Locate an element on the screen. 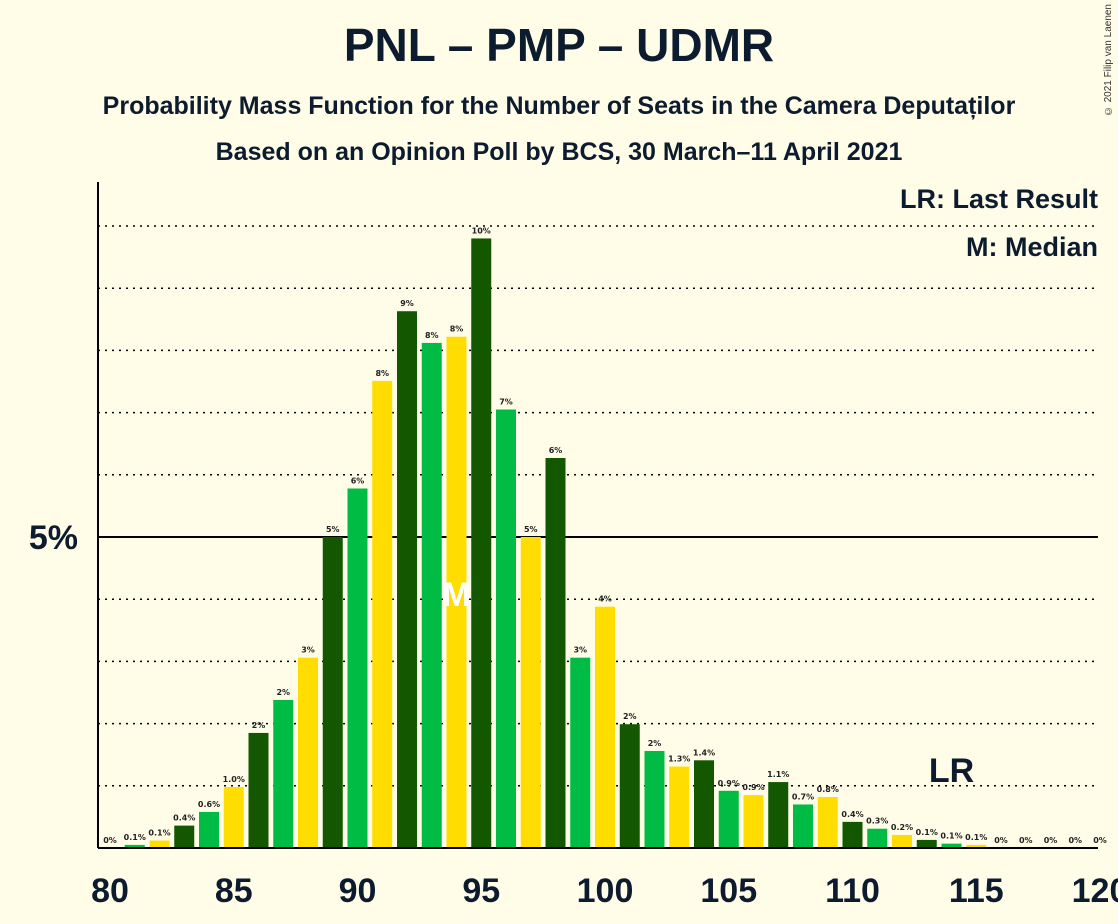 This screenshot has height=924, width=1118. bar-value-label: 0.6% is located at coordinates (209, 804).